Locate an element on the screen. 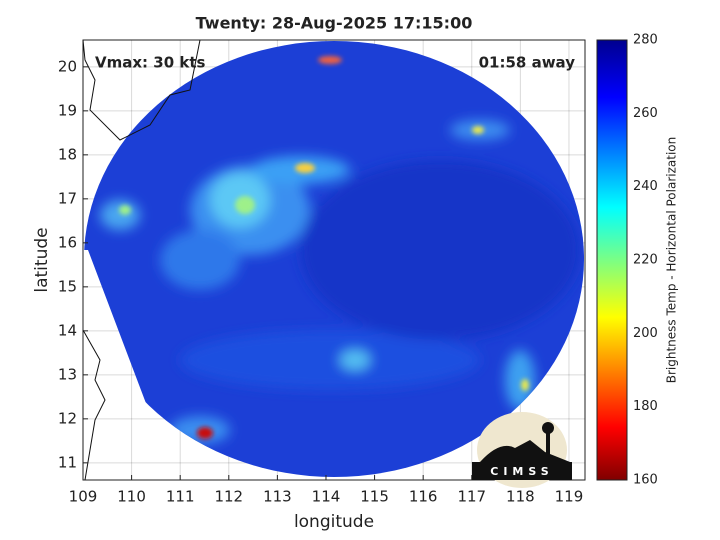 The image size is (720, 540). logo: CIMSS is located at coordinates (522, 450).